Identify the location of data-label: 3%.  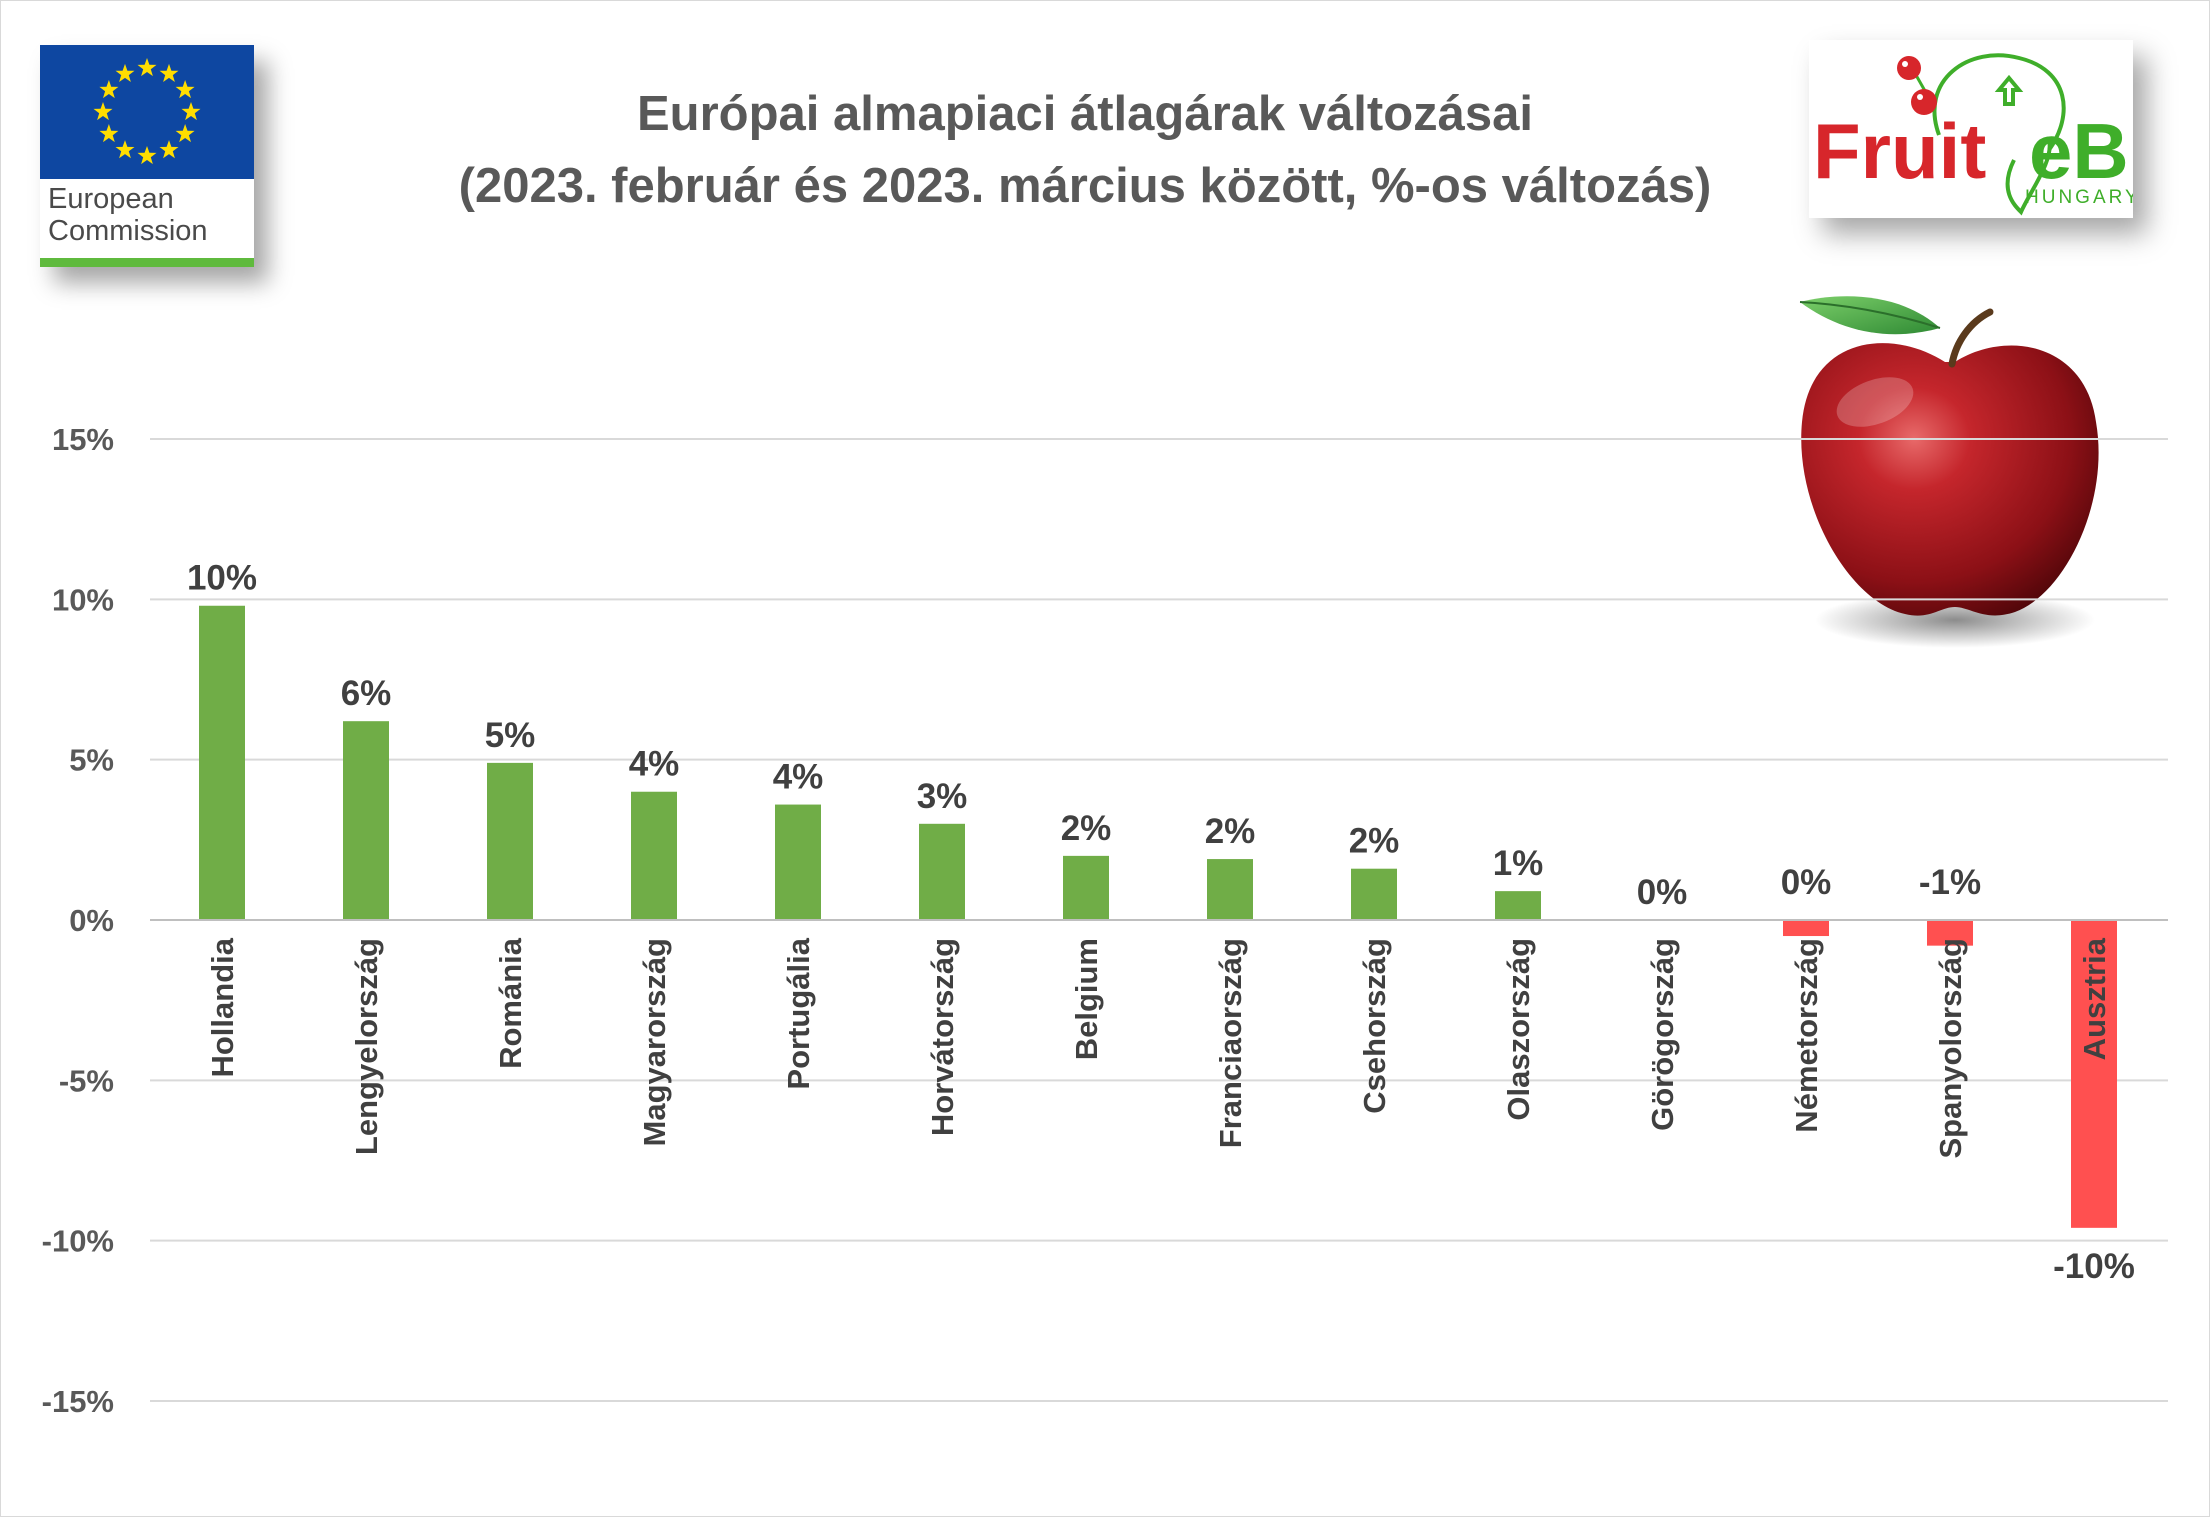
(942, 796).